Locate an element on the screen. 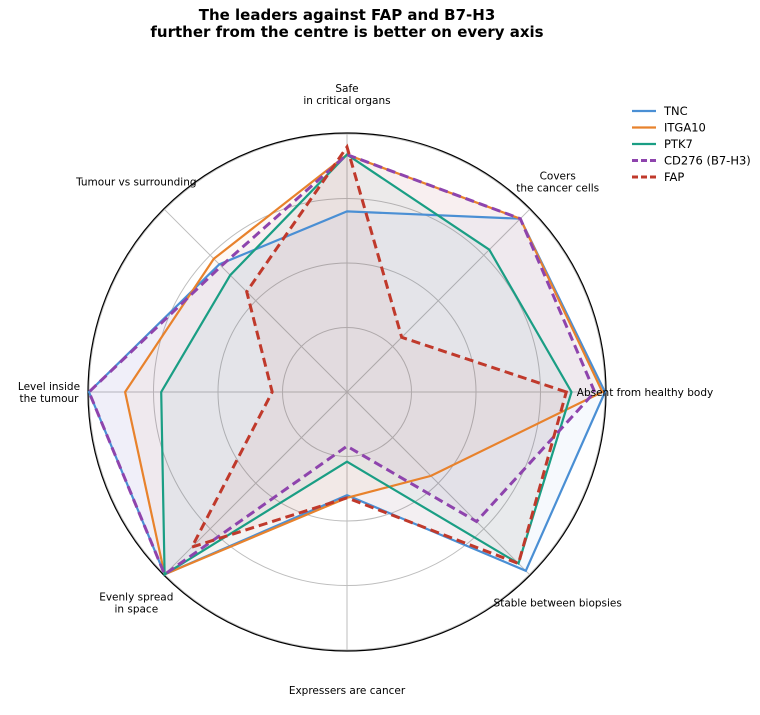 This screenshot has height=715, width=760. legend-label: ITGA10 is located at coordinates (685, 128).